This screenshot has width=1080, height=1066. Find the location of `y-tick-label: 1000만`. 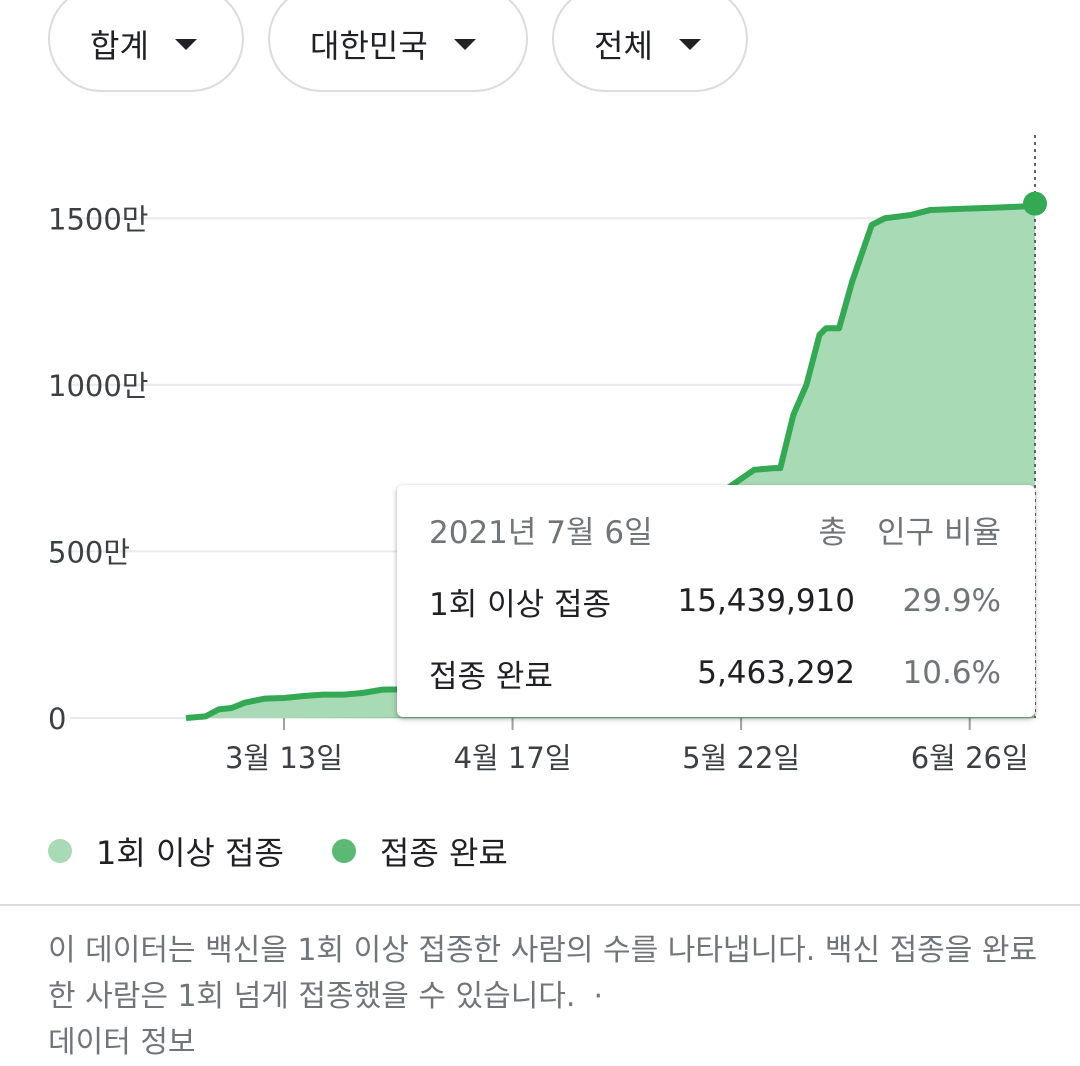

y-tick-label: 1000만 is located at coordinates (98, 386).